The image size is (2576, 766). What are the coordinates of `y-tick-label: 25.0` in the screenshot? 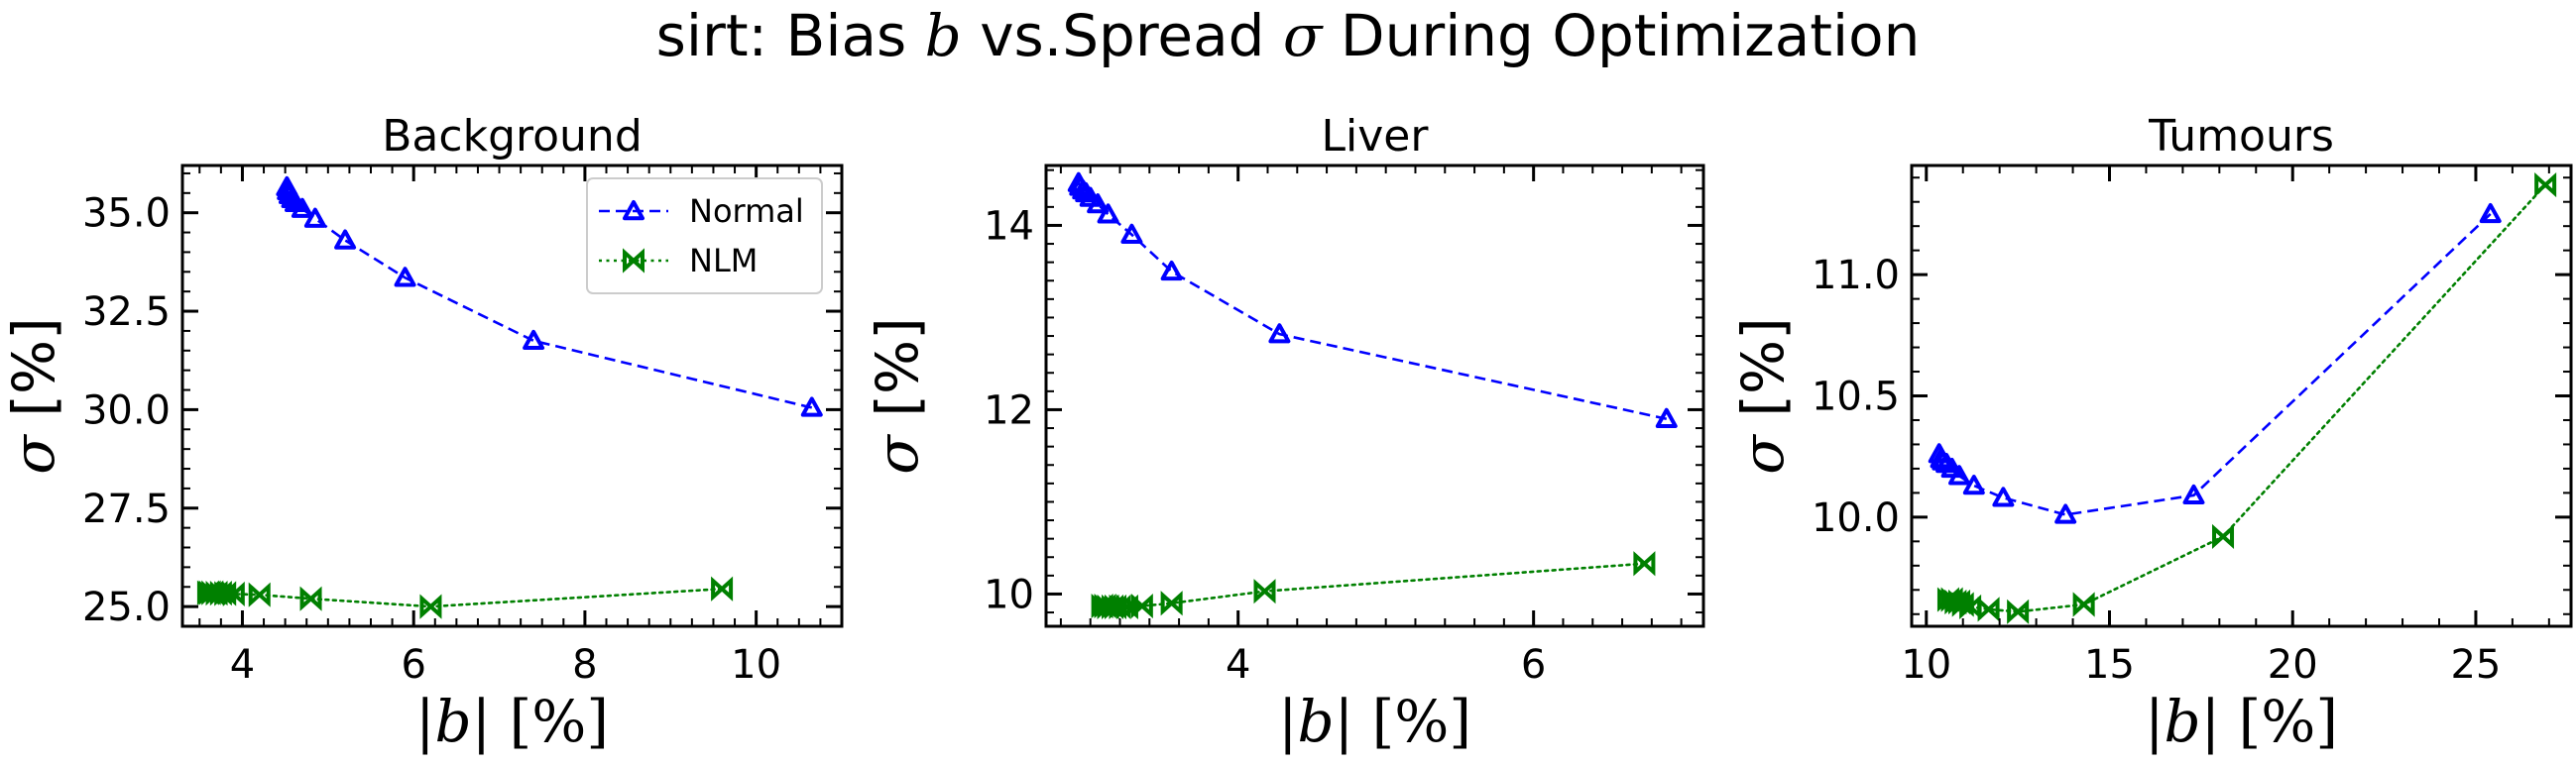 It's located at (126, 607).